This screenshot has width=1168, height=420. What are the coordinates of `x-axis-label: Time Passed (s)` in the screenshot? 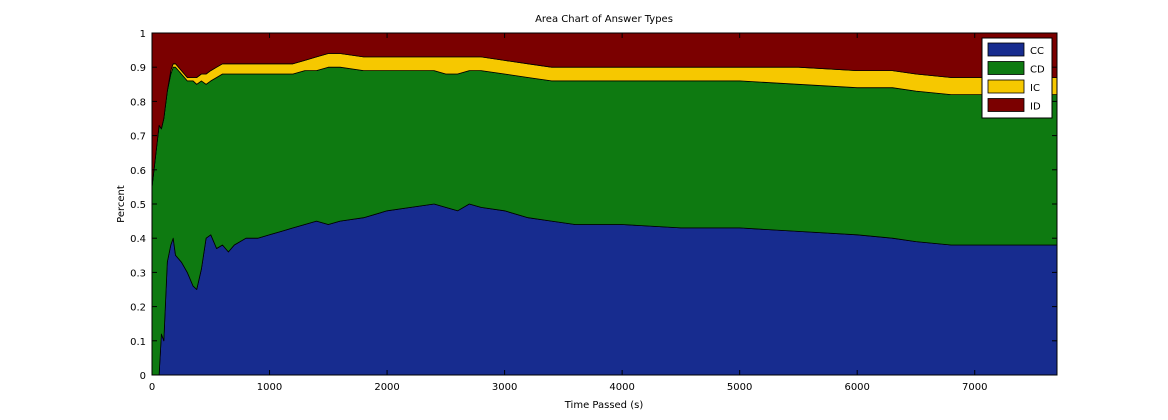 It's located at (604, 405).